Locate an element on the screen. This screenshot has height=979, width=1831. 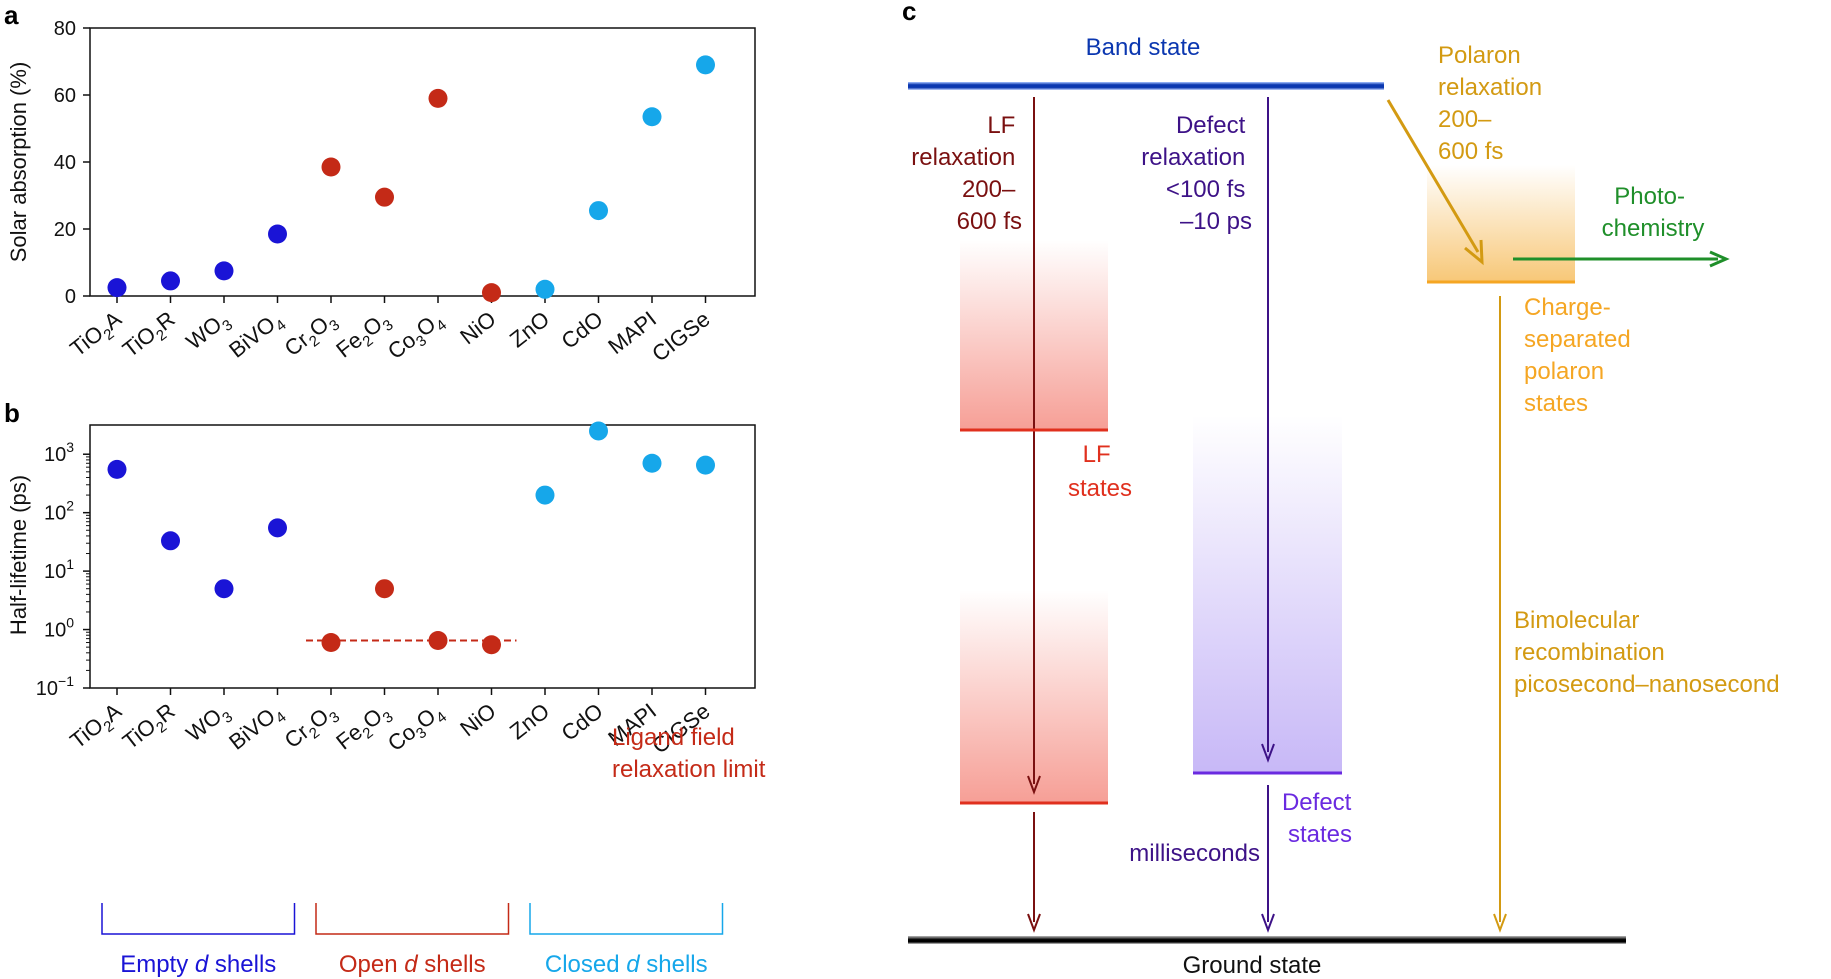
xtick-label-part: CIGSe is located at coordinates (680, 336).